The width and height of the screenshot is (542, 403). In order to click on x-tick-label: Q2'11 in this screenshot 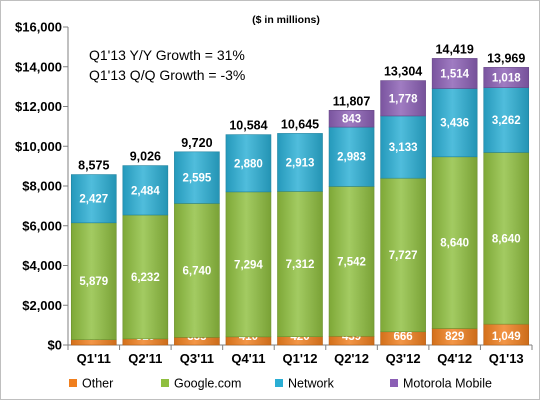, I will do `click(145, 358)`.